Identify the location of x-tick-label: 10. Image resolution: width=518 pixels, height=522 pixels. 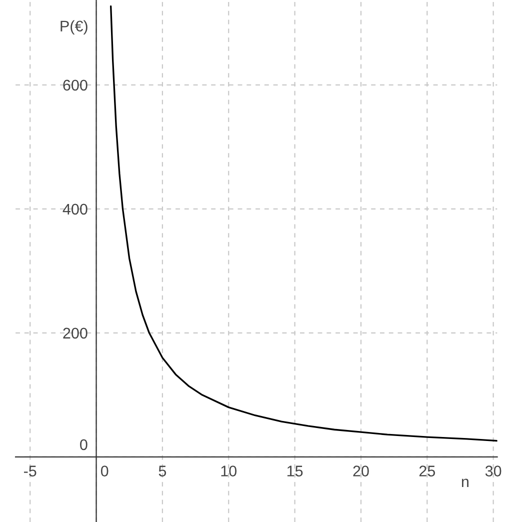
(229, 471).